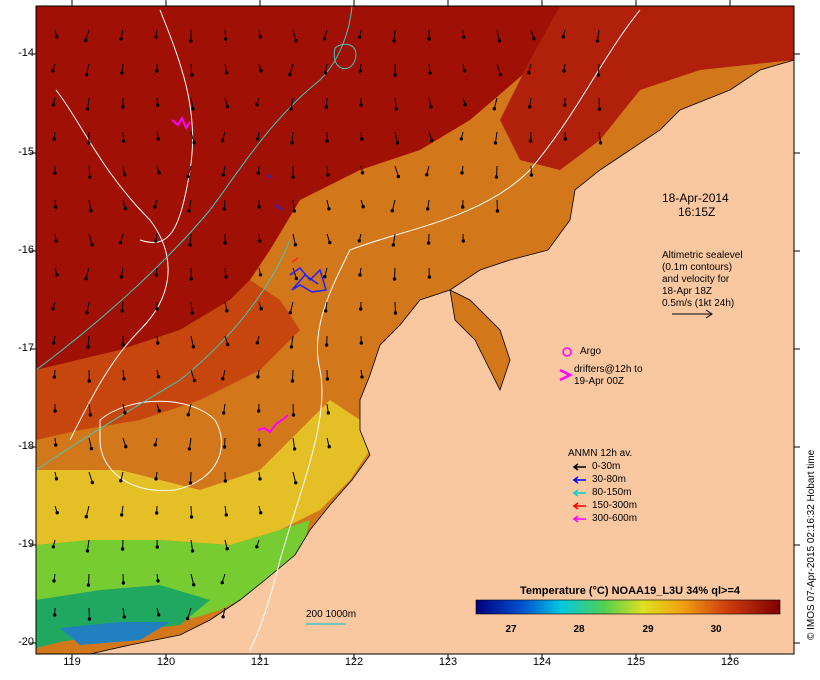 The image size is (820, 680). What do you see at coordinates (345, 56) in the screenshot?
I see `isobath-200m-c` at bounding box center [345, 56].